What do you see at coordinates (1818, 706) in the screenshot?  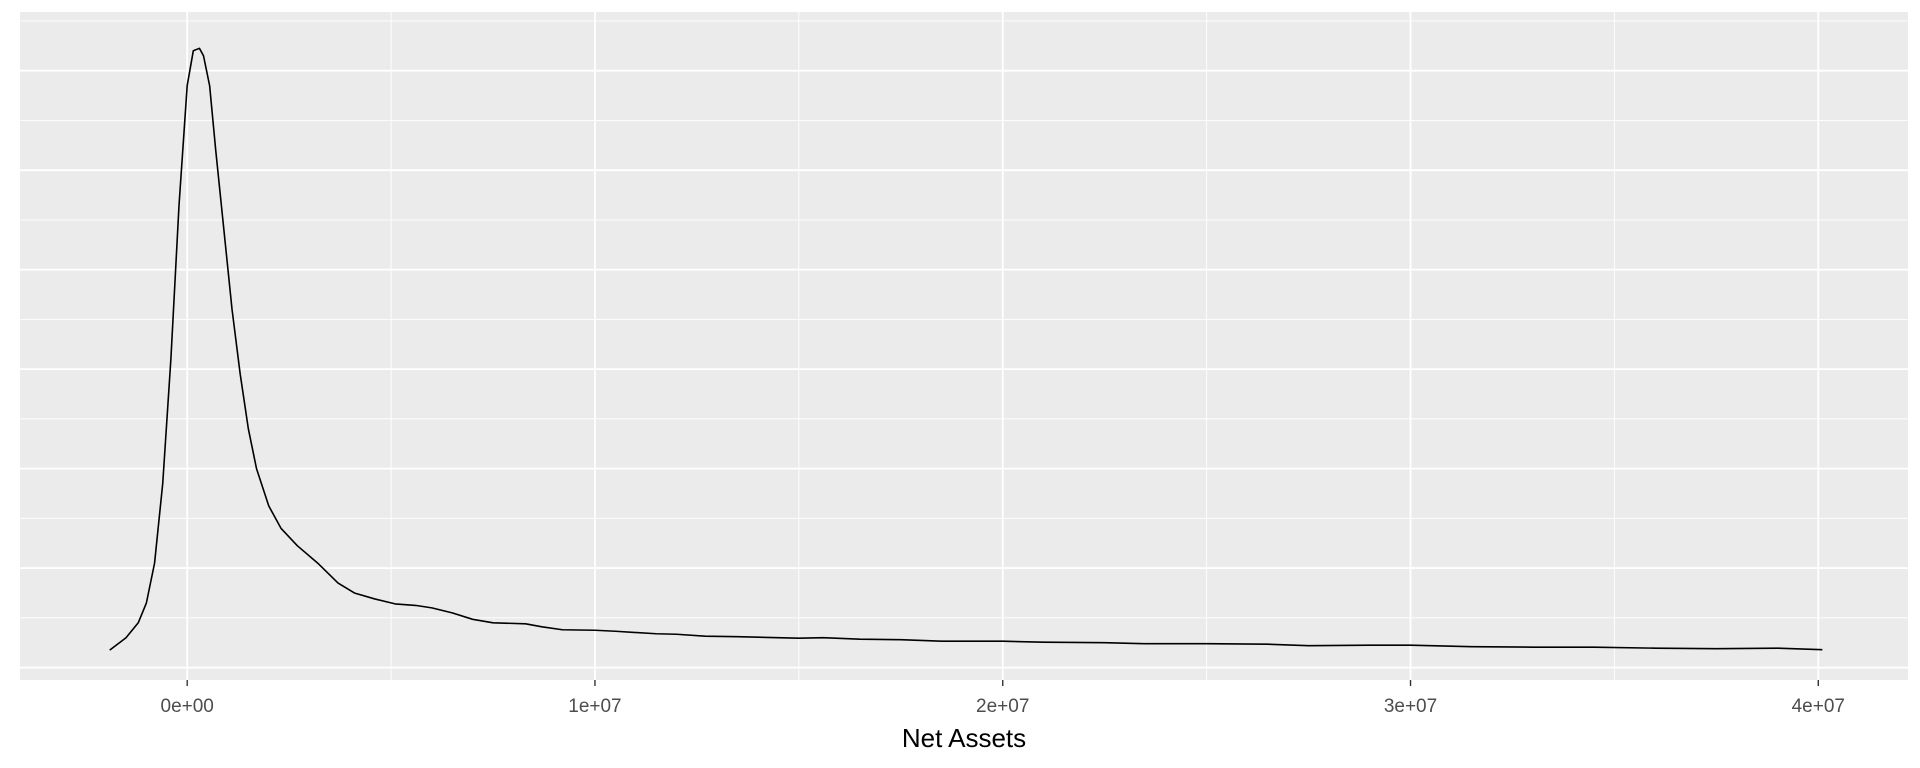 I see `x-tick-label: 4e+07` at bounding box center [1818, 706].